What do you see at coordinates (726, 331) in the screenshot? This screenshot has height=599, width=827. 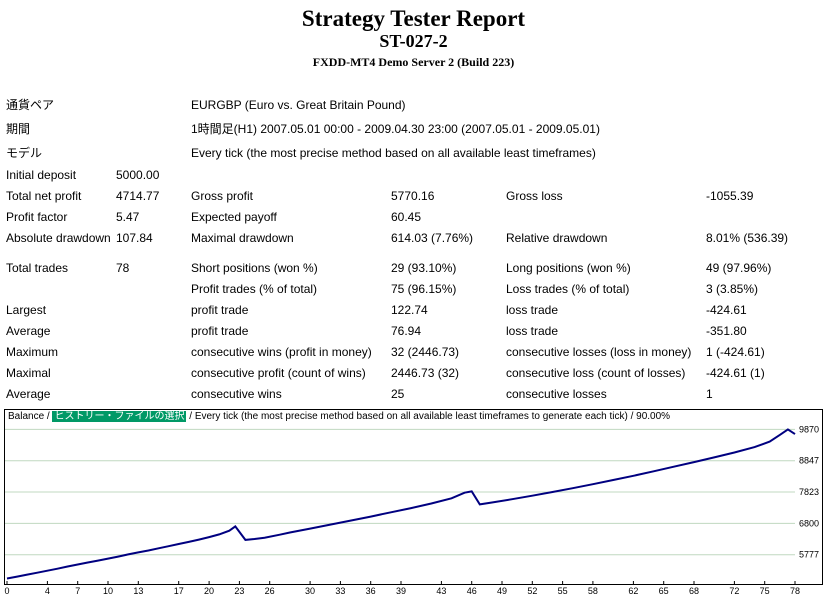 I see `stat-value: -351.80` at bounding box center [726, 331].